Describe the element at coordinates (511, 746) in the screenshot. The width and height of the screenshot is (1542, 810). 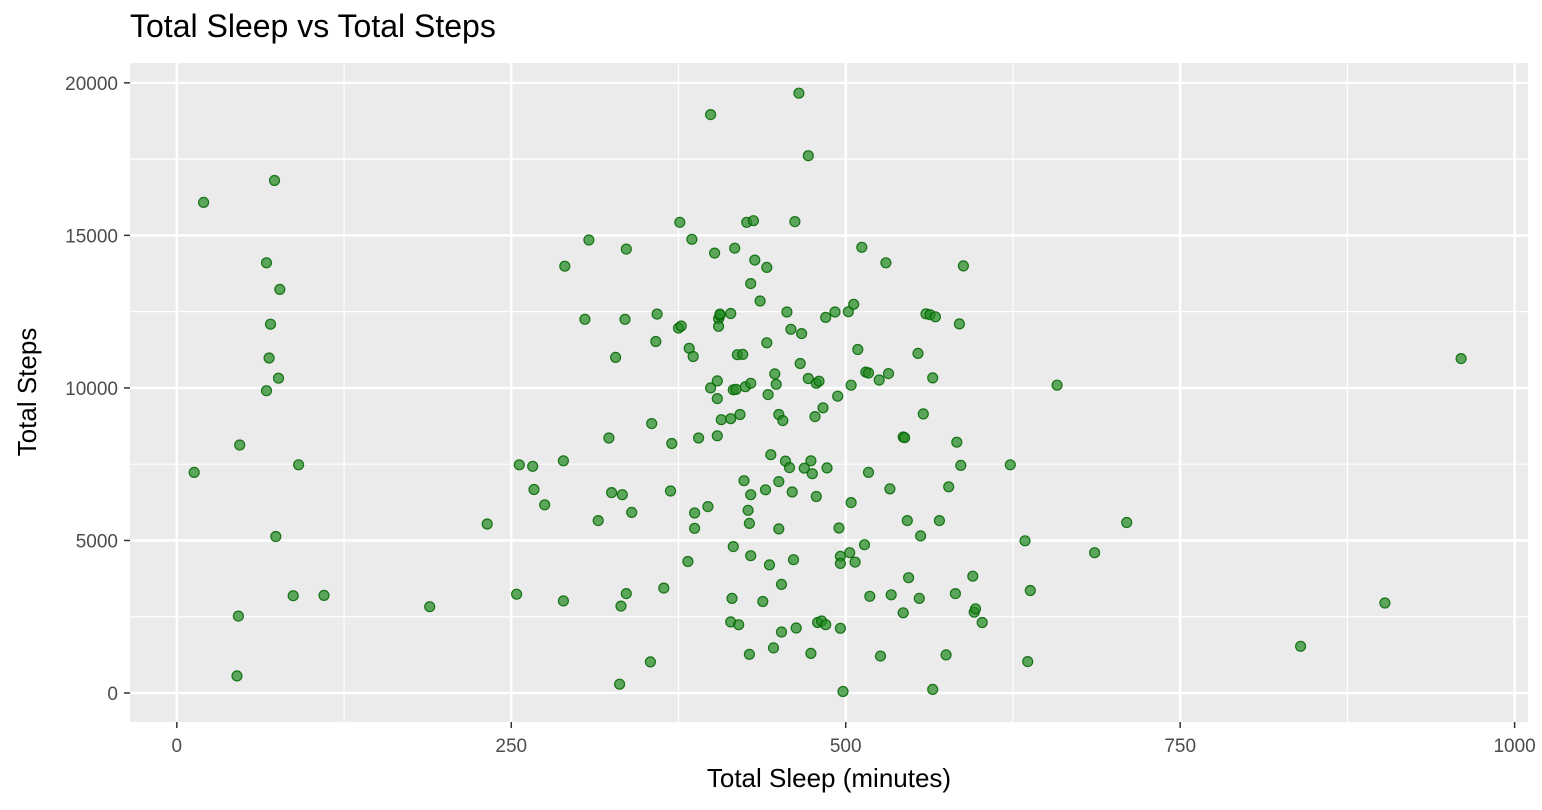
I see `x-tick-label: 250` at that location.